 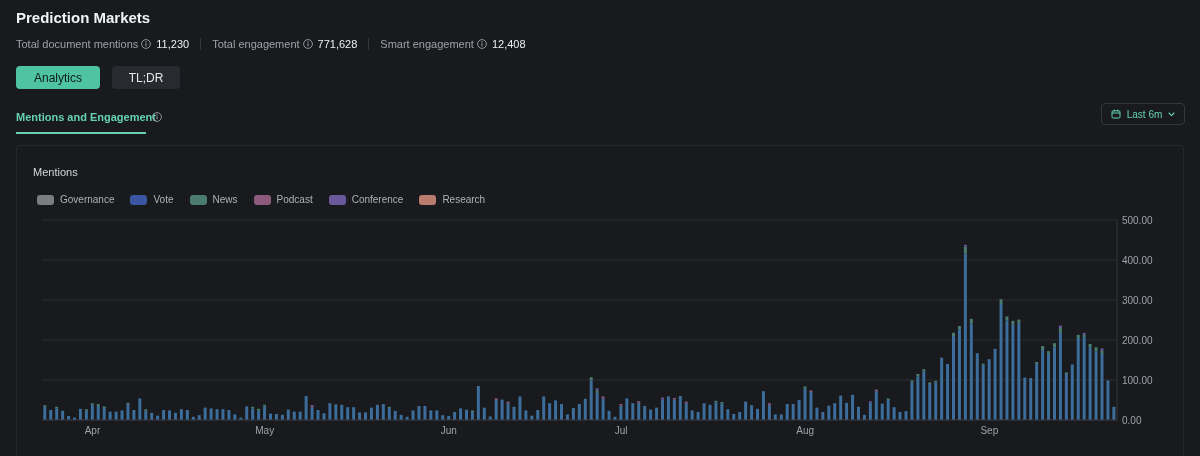 What do you see at coordinates (377, 200) in the screenshot?
I see `legend-label: Conference` at bounding box center [377, 200].